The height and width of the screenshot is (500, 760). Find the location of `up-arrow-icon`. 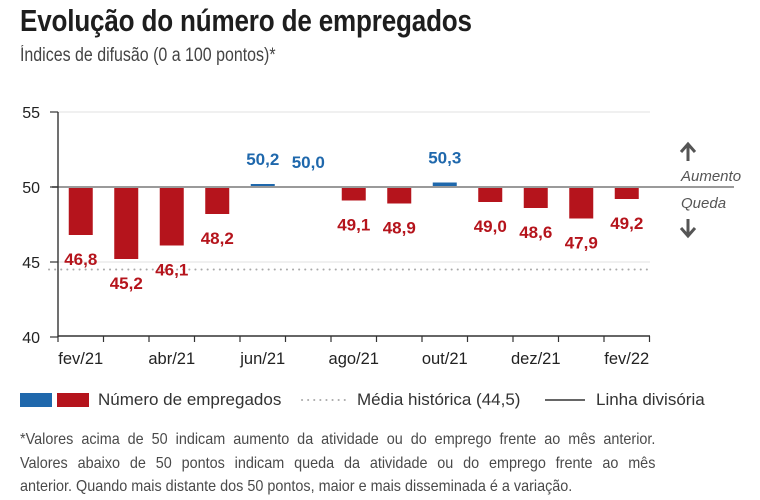

up-arrow-icon is located at coordinates (688, 151).